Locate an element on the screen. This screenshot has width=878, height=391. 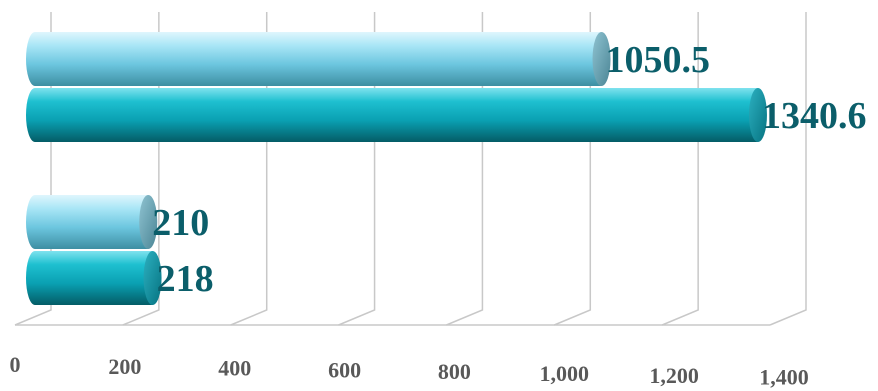
data-label: 210 is located at coordinates (180, 223).